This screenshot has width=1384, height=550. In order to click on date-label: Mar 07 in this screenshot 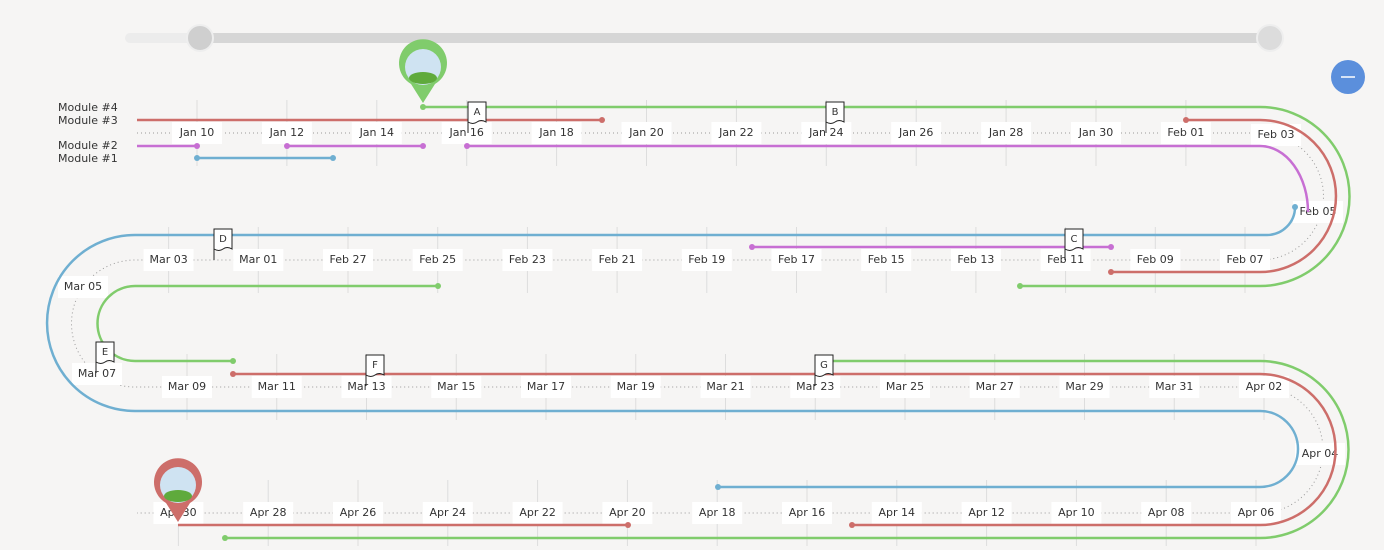, I will do `click(97, 373)`.